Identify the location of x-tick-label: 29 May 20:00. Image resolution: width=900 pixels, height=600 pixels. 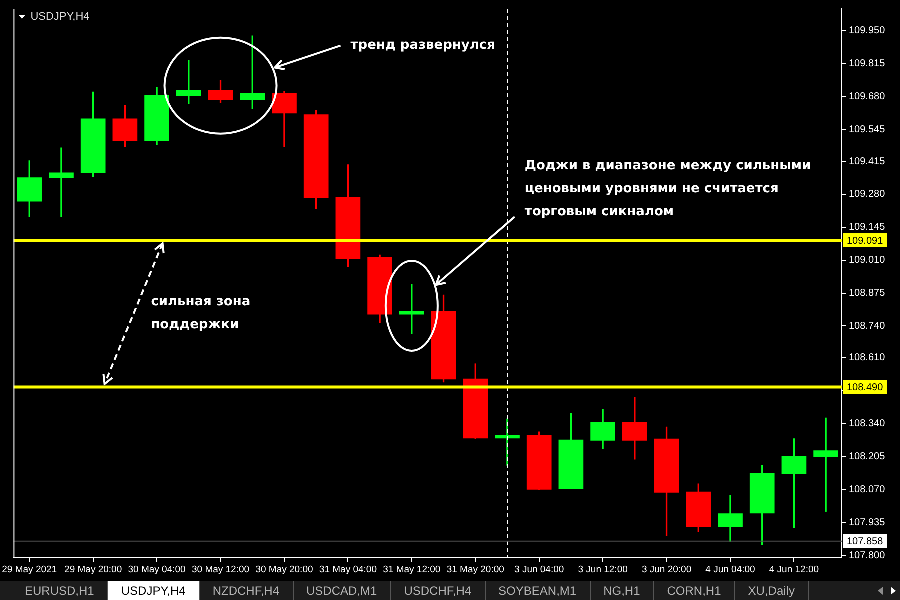
(93, 570).